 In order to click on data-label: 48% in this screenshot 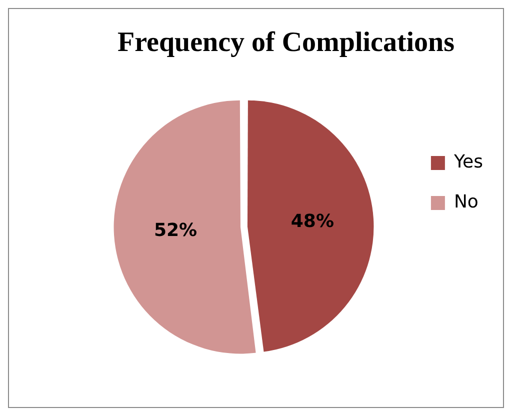, I will do `click(312, 221)`.